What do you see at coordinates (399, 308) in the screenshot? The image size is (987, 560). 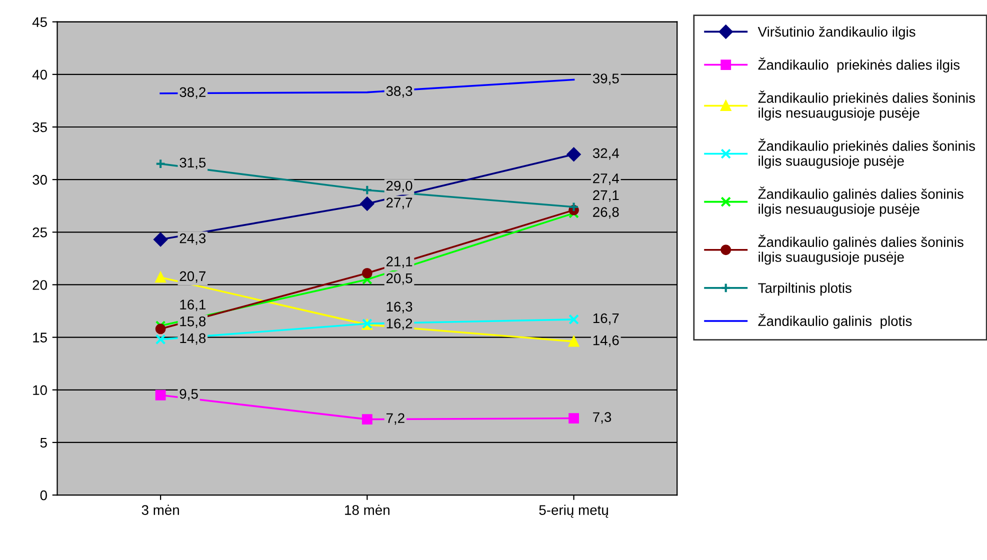 I see `data-label: 16,3` at bounding box center [399, 308].